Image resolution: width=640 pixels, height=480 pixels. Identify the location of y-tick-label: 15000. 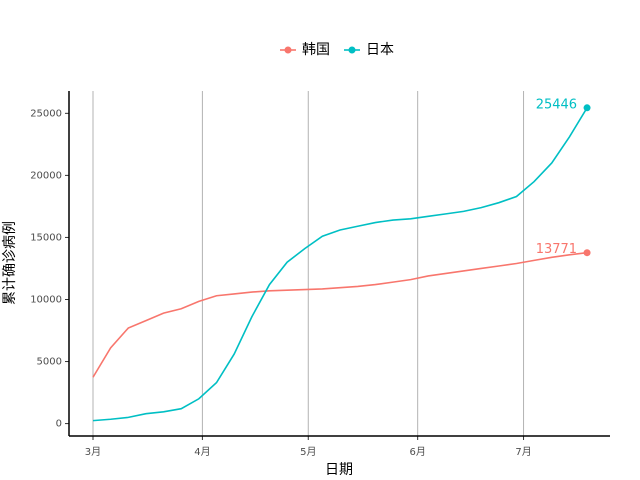
(46, 237).